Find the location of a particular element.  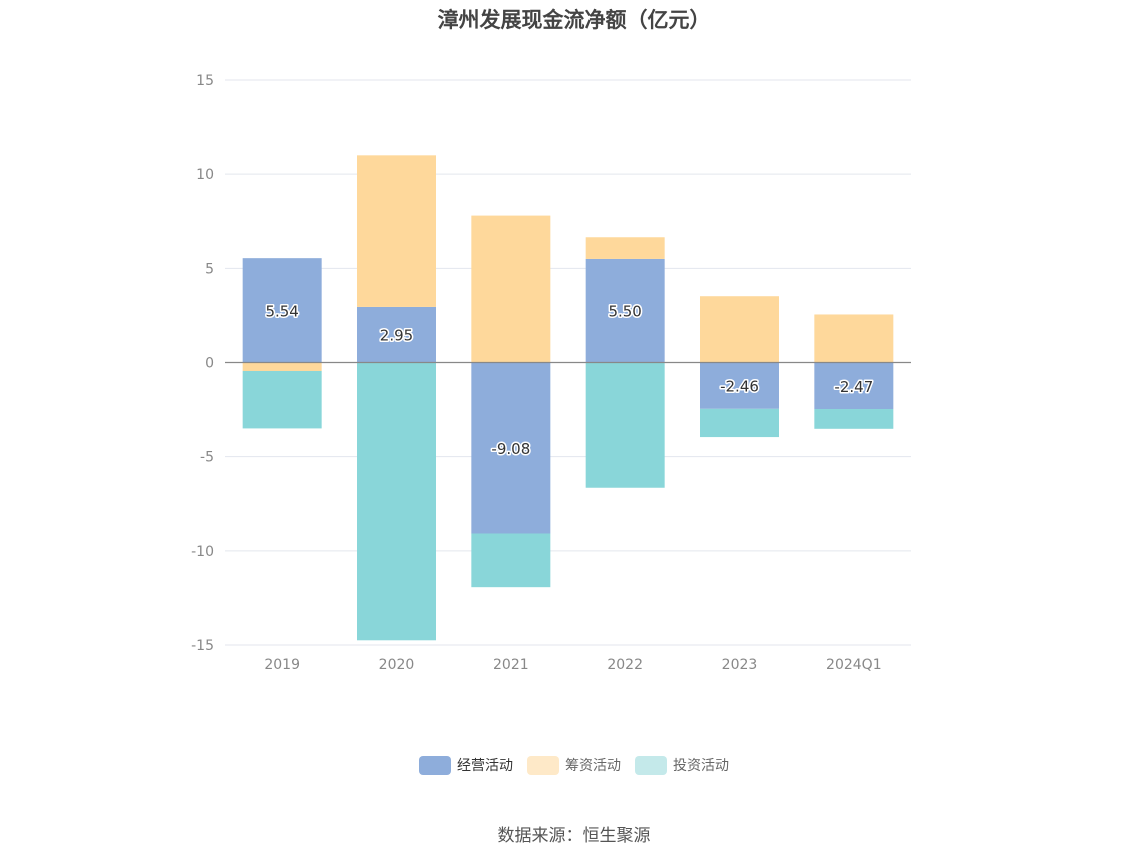

data-label-2020: 2.95 is located at coordinates (396, 336).